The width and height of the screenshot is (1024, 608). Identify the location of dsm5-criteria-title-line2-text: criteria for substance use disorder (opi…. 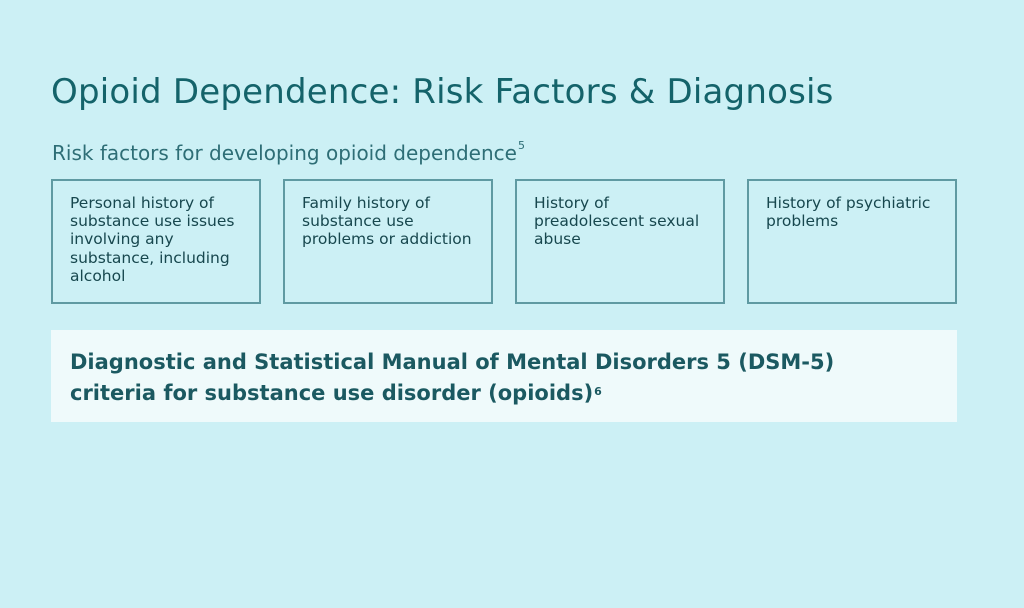
(332, 393).